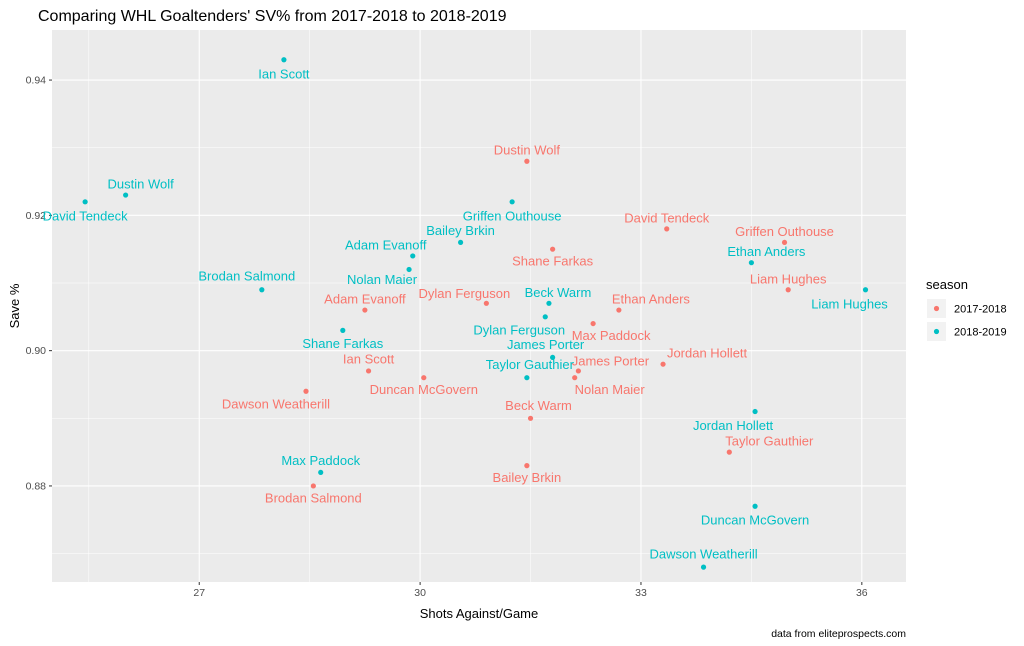  Describe the element at coordinates (980, 333) in the screenshot. I see `legend-label: 2018-2019` at that location.